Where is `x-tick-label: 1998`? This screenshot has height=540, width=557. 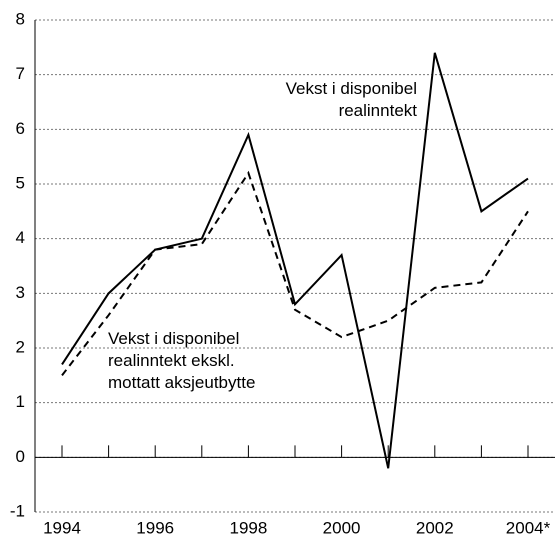 x-tick-label: 1998 is located at coordinates (248, 527).